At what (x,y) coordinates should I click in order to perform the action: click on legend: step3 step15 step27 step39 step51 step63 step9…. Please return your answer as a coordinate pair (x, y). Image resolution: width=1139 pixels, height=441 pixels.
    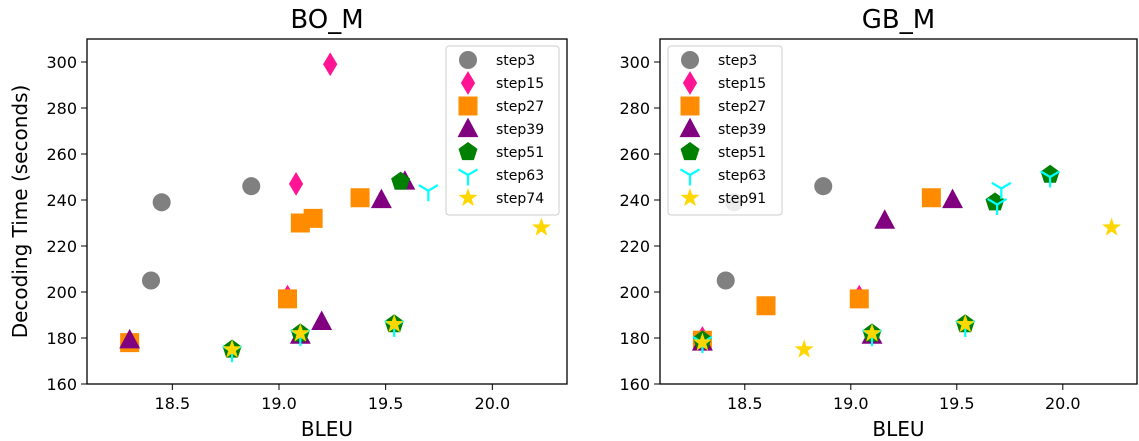
    Looking at the image, I should click on (725, 130).